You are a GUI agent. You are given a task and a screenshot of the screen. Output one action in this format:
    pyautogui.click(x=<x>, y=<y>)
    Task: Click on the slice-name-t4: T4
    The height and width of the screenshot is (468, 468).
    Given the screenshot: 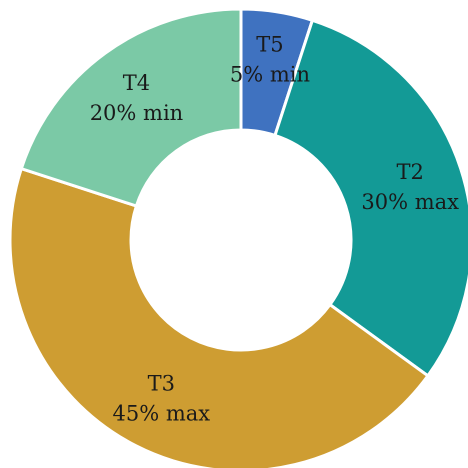 What is the action you would take?
    pyautogui.click(x=136, y=83)
    